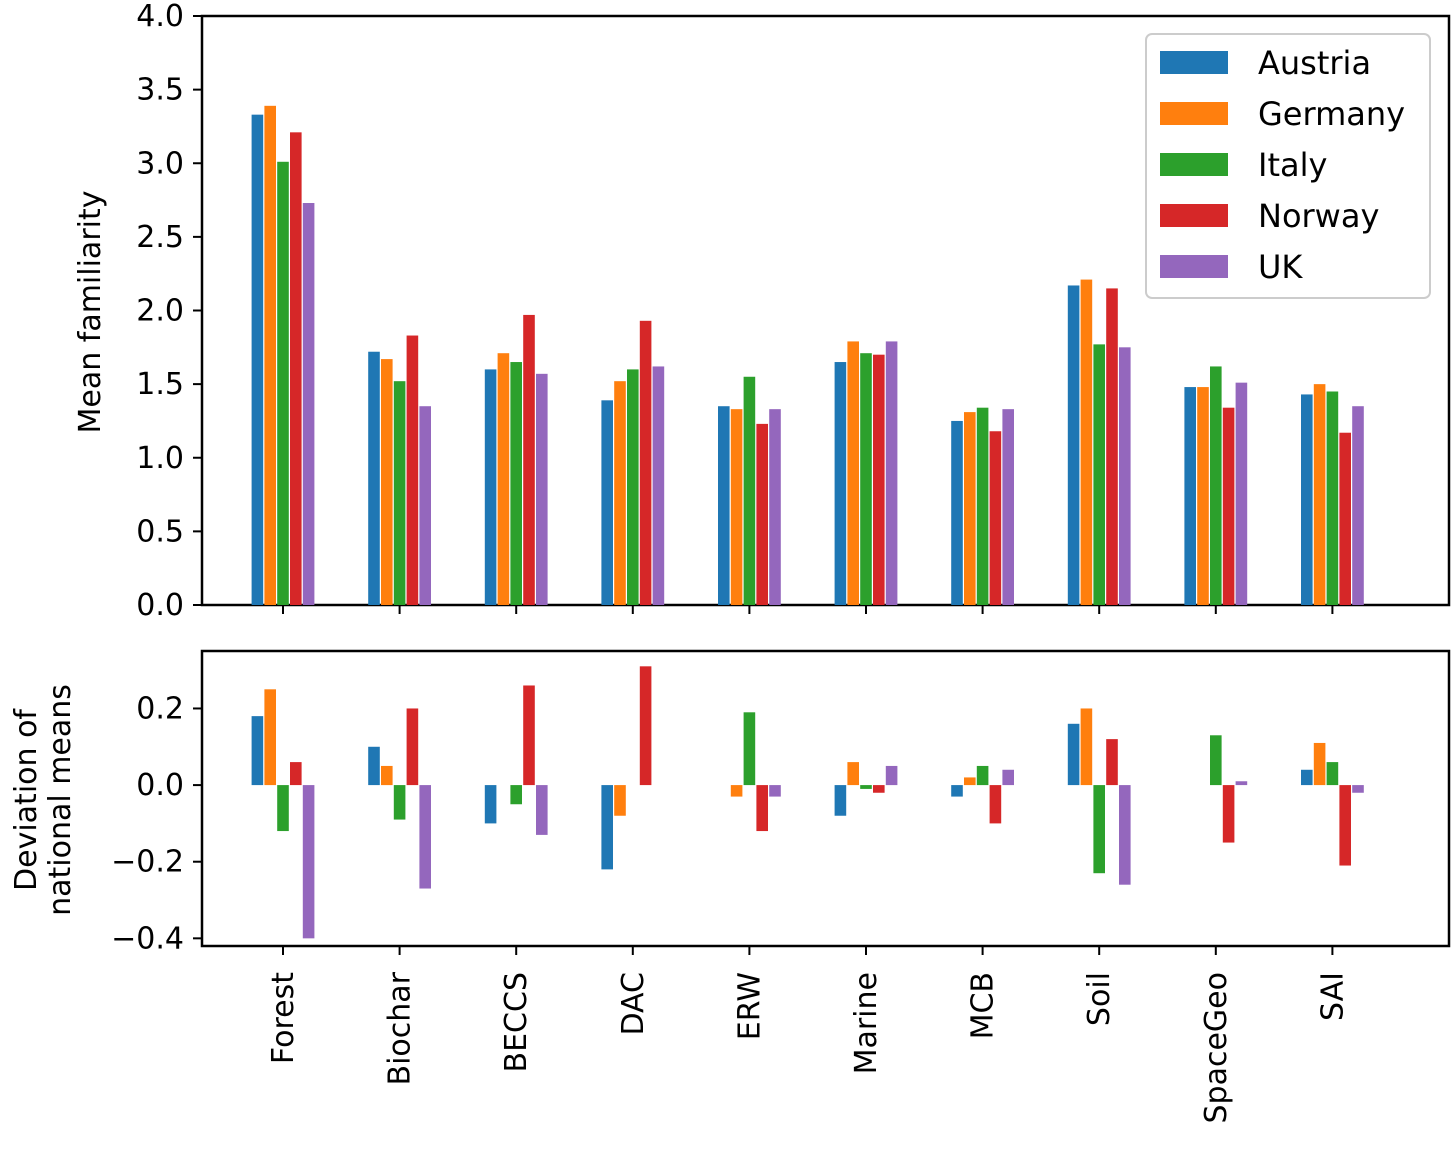 The image size is (1456, 1153). I want to click on bottom-bar-forest-austria, so click(257, 751).